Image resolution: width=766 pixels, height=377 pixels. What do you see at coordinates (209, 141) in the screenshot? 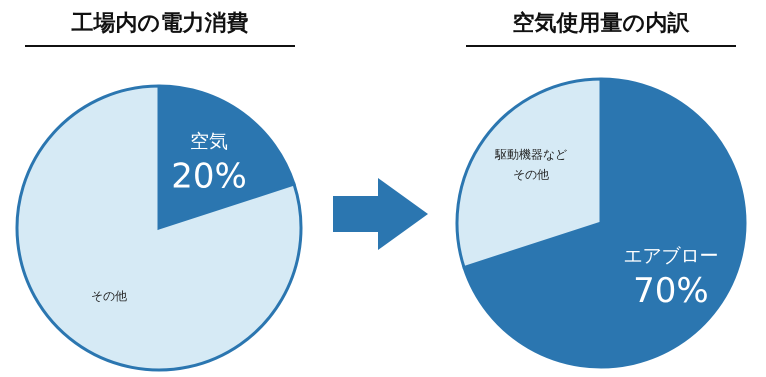
I see `slice-label: 空気` at bounding box center [209, 141].